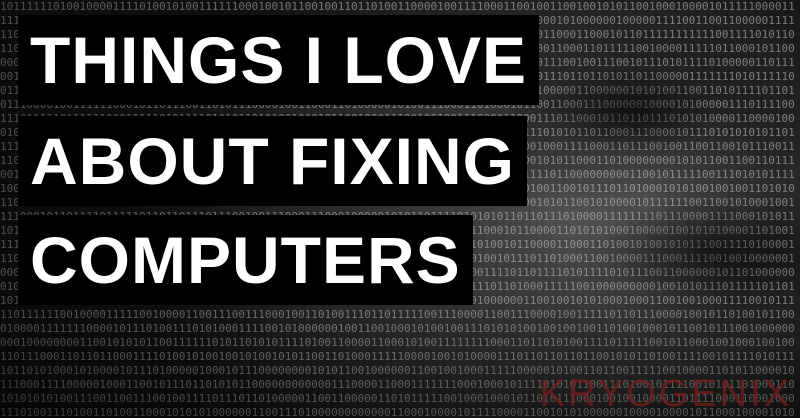  Describe the element at coordinates (245, 260) in the screenshot. I see `title-line-3: COMPUTERS` at that location.